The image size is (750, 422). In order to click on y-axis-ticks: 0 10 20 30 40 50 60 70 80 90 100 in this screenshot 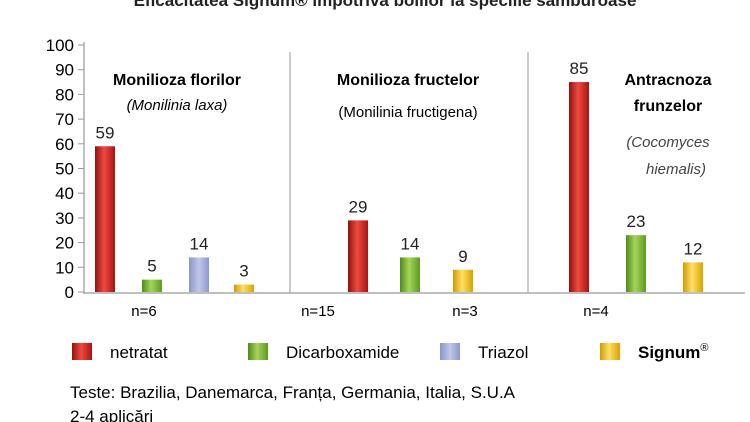, I will do `click(65, 169)`.